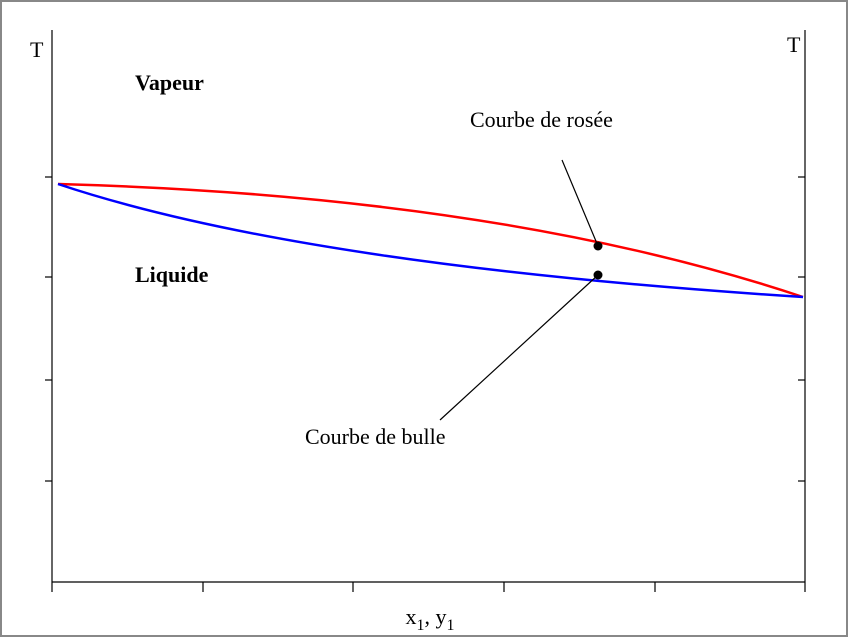  Describe the element at coordinates (172, 274) in the screenshot. I see `region-label: Liquide` at that location.